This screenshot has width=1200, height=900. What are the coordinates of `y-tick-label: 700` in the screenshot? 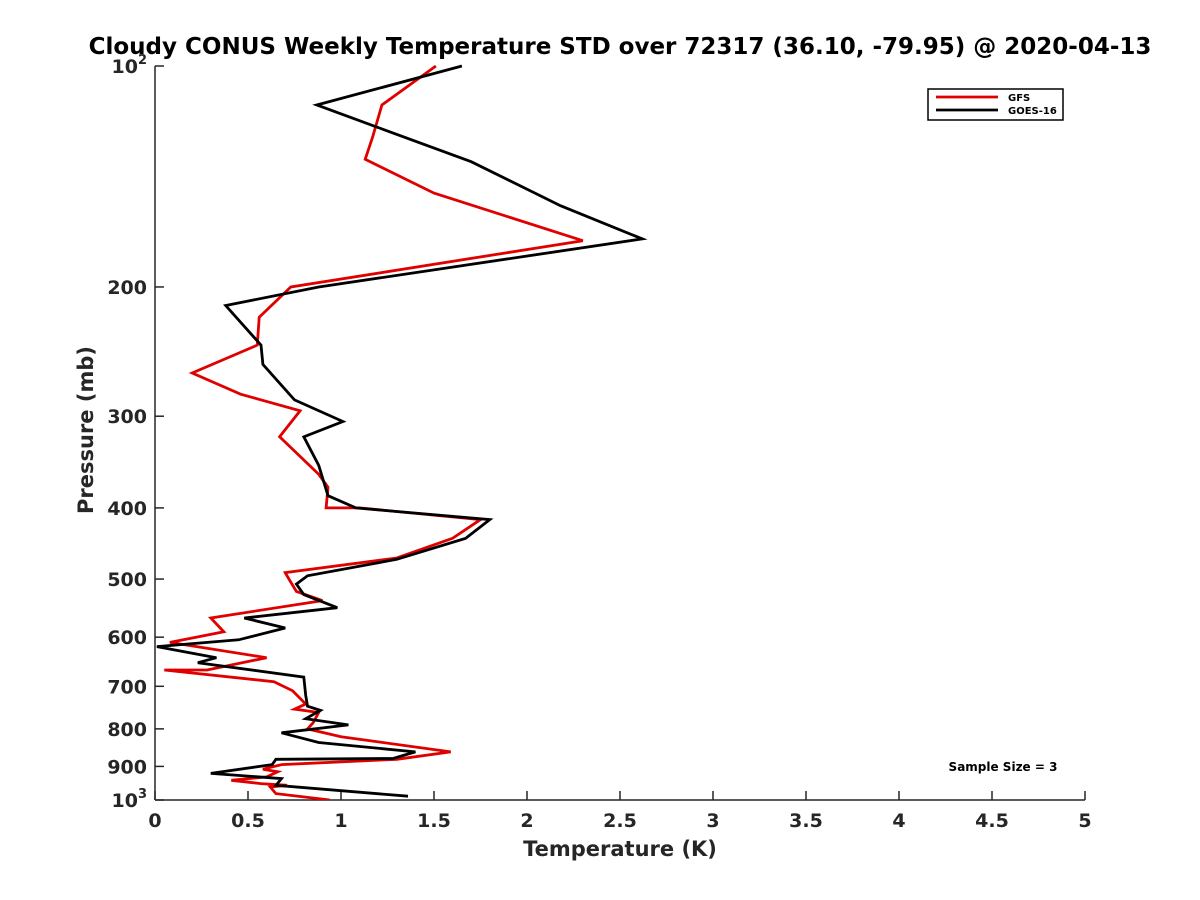 It's located at (127, 687).